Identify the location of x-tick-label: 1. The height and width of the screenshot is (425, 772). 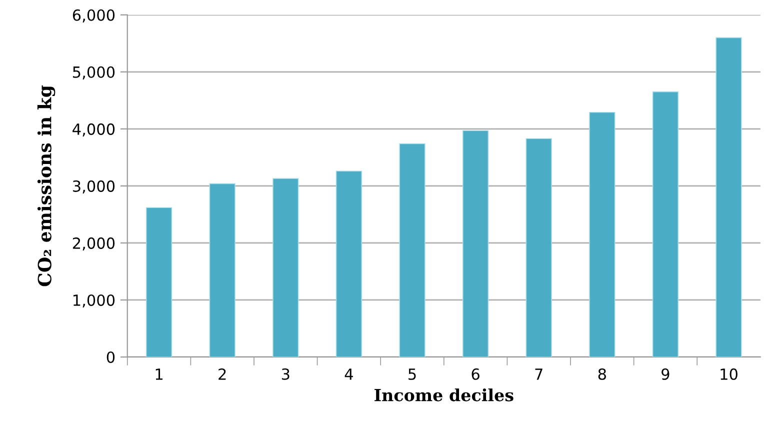
(159, 374).